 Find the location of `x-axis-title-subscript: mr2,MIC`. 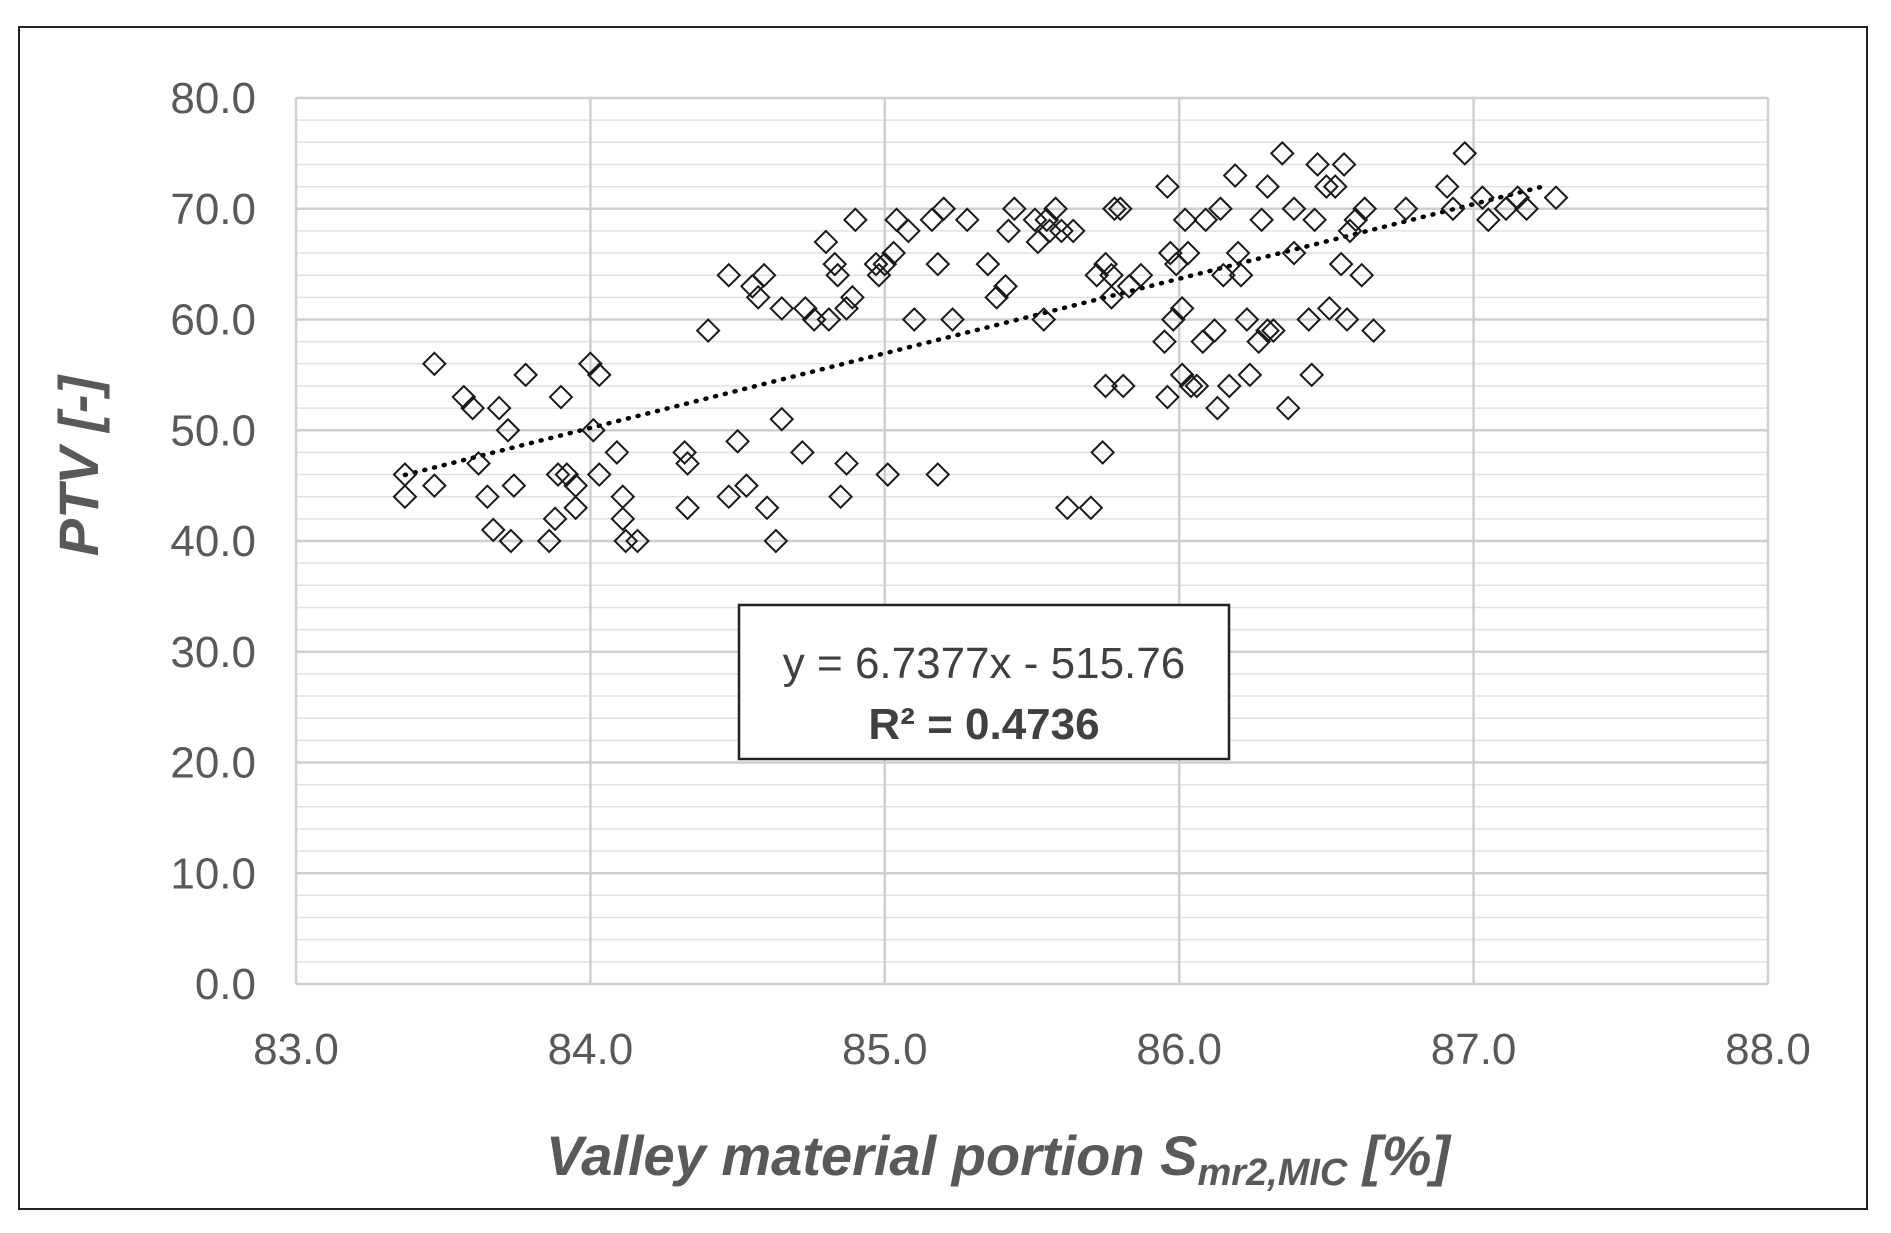

x-axis-title-subscript: mr2,MIC is located at coordinates (1272, 1173).